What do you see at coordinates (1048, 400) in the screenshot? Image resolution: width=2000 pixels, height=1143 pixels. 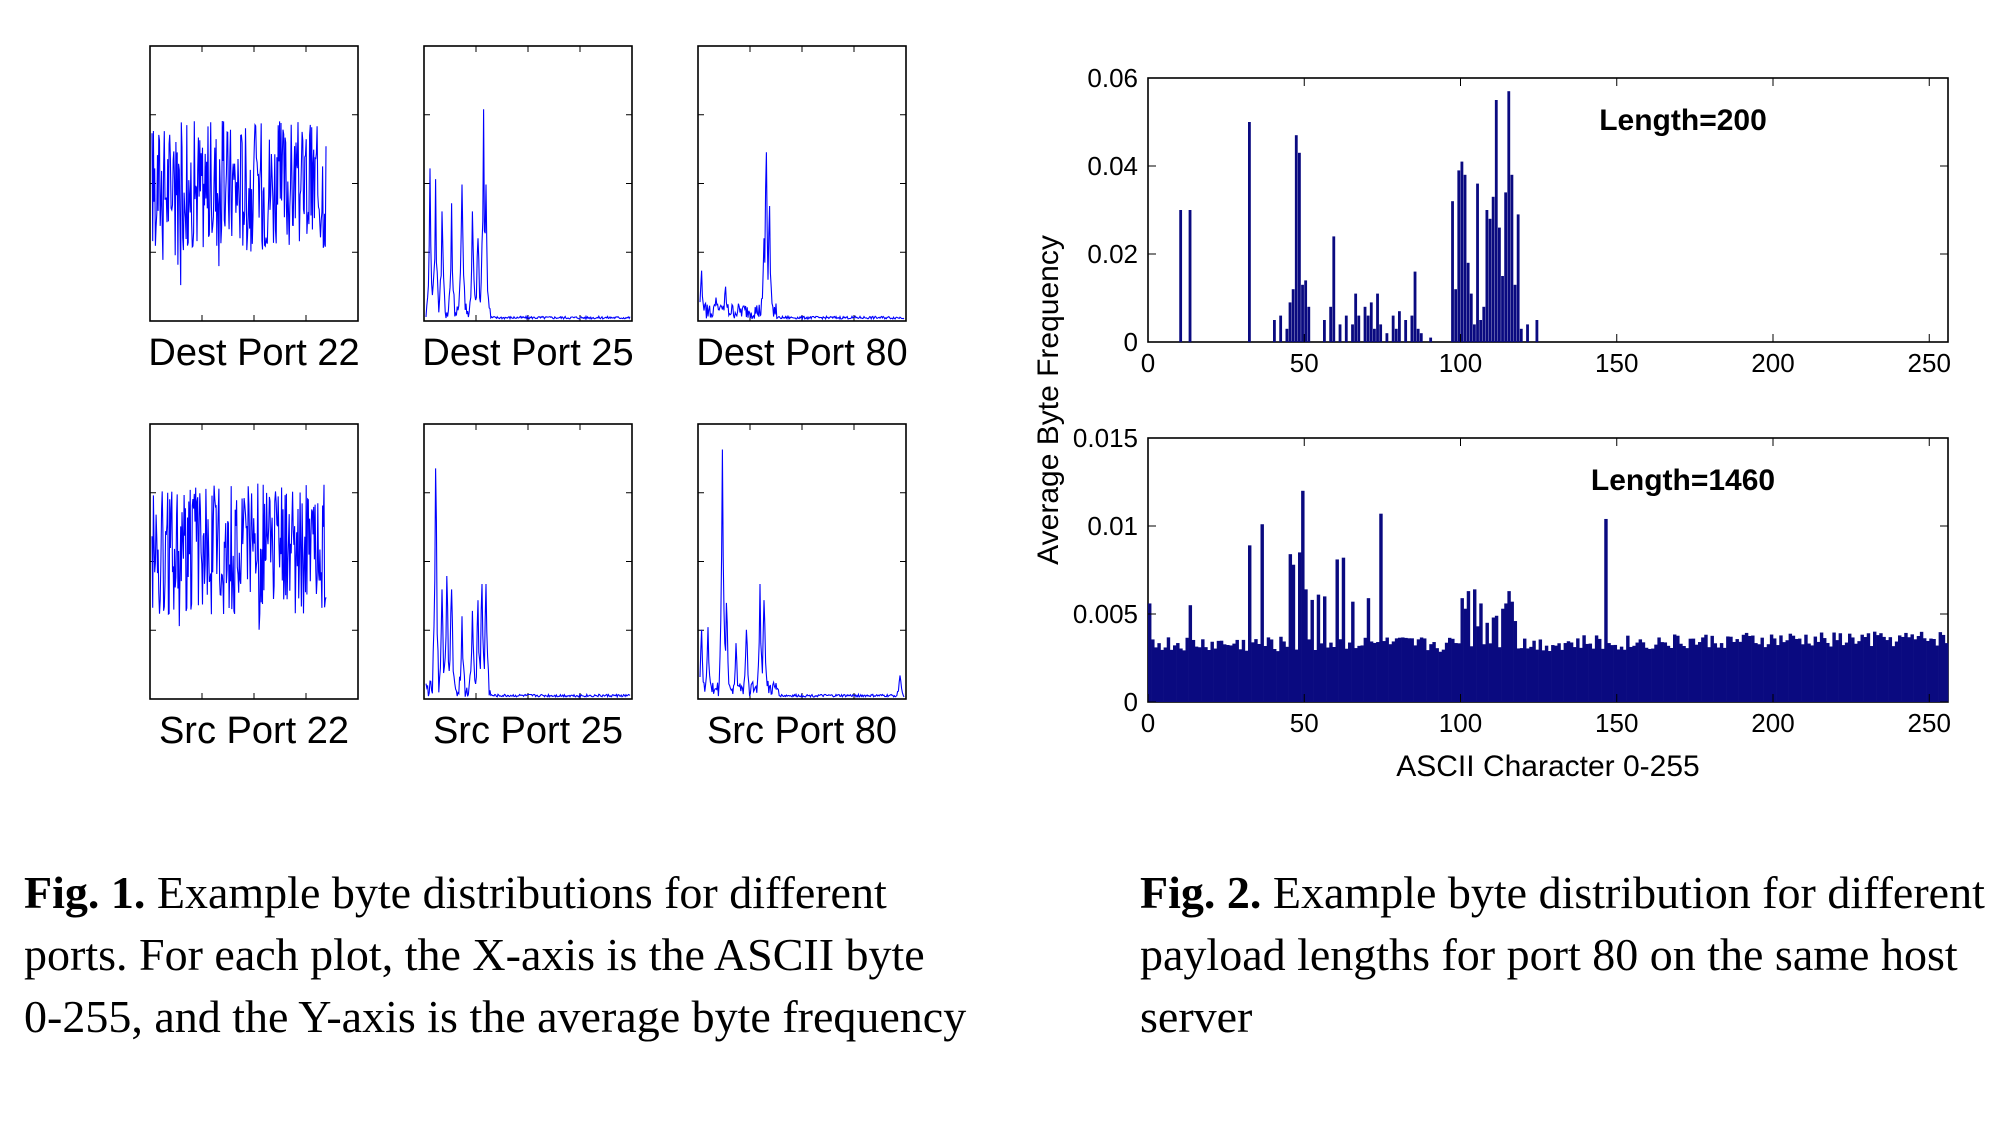 I see `y-axis-label: Average Byte Frequency` at bounding box center [1048, 400].